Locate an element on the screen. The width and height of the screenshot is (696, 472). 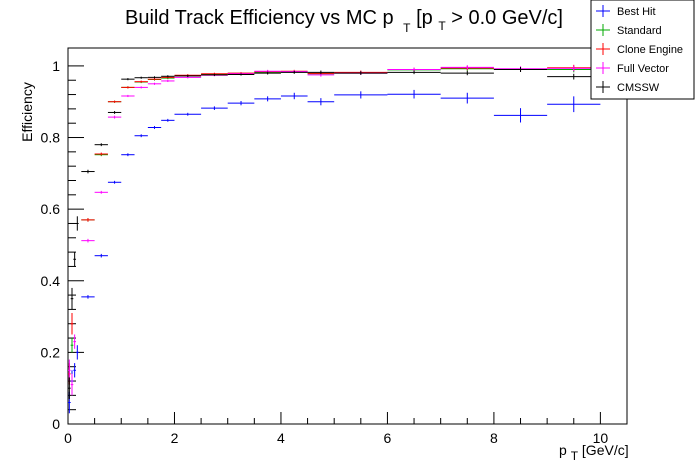
chart-title-subscript-2: T is located at coordinates (442, 26).